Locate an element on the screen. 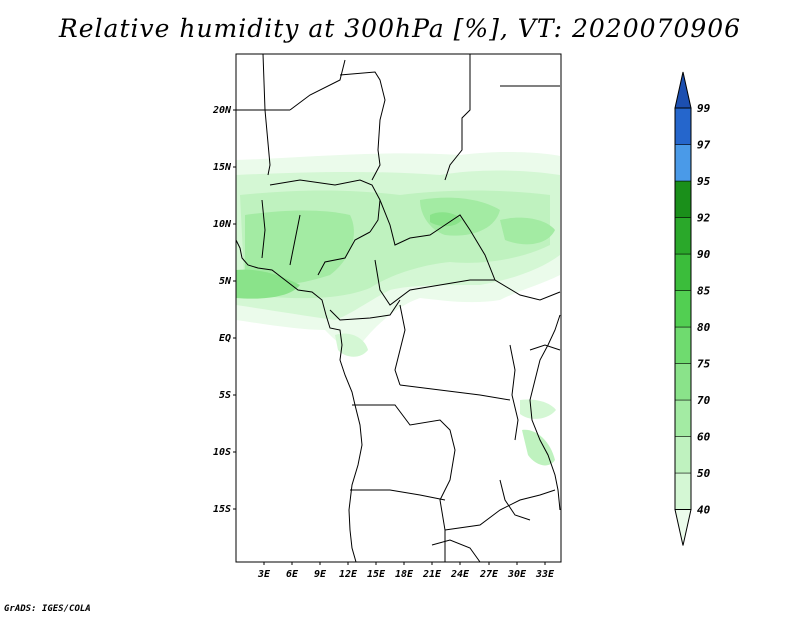  colorbar-label: 97 is located at coordinates (704, 145).